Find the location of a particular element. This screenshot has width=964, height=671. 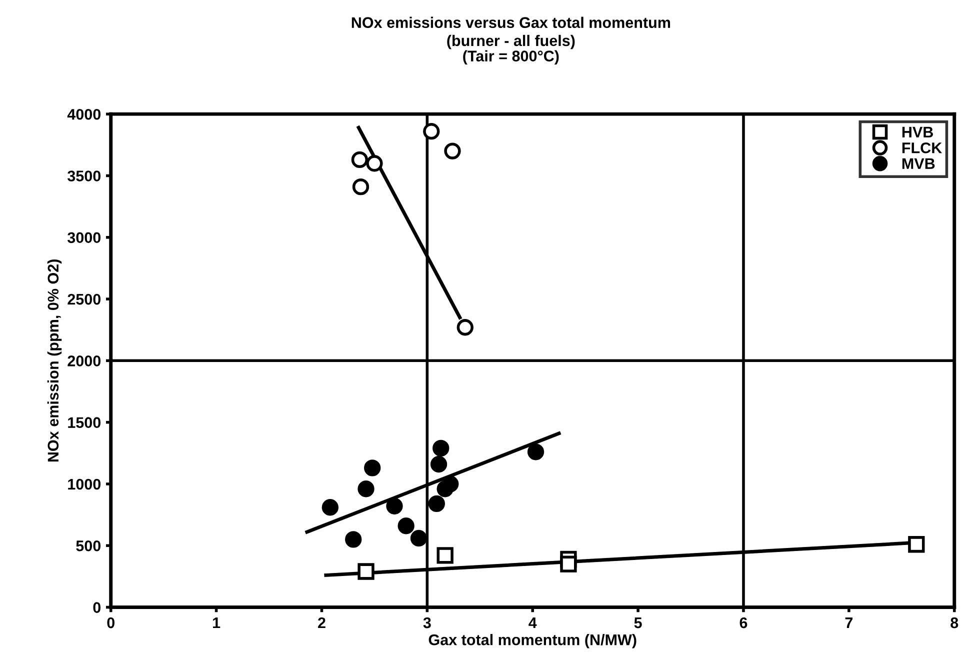

x-tick-label: 3 is located at coordinates (427, 622).